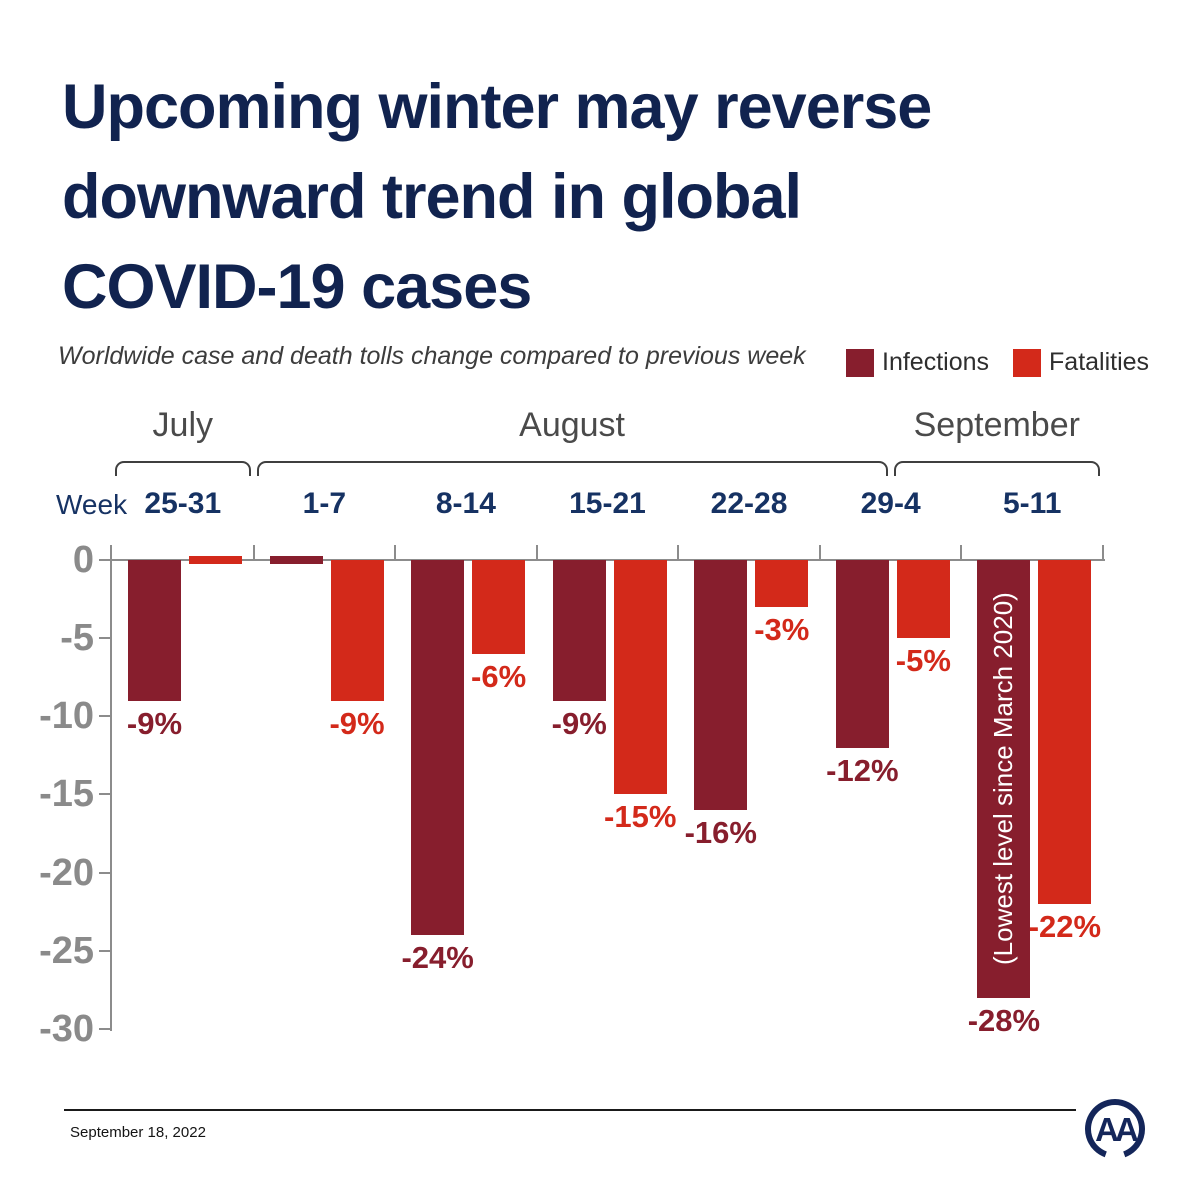 Image resolution: width=1200 pixels, height=1194 pixels. Describe the element at coordinates (572, 425) in the screenshot. I see `month-label-august: August` at that location.